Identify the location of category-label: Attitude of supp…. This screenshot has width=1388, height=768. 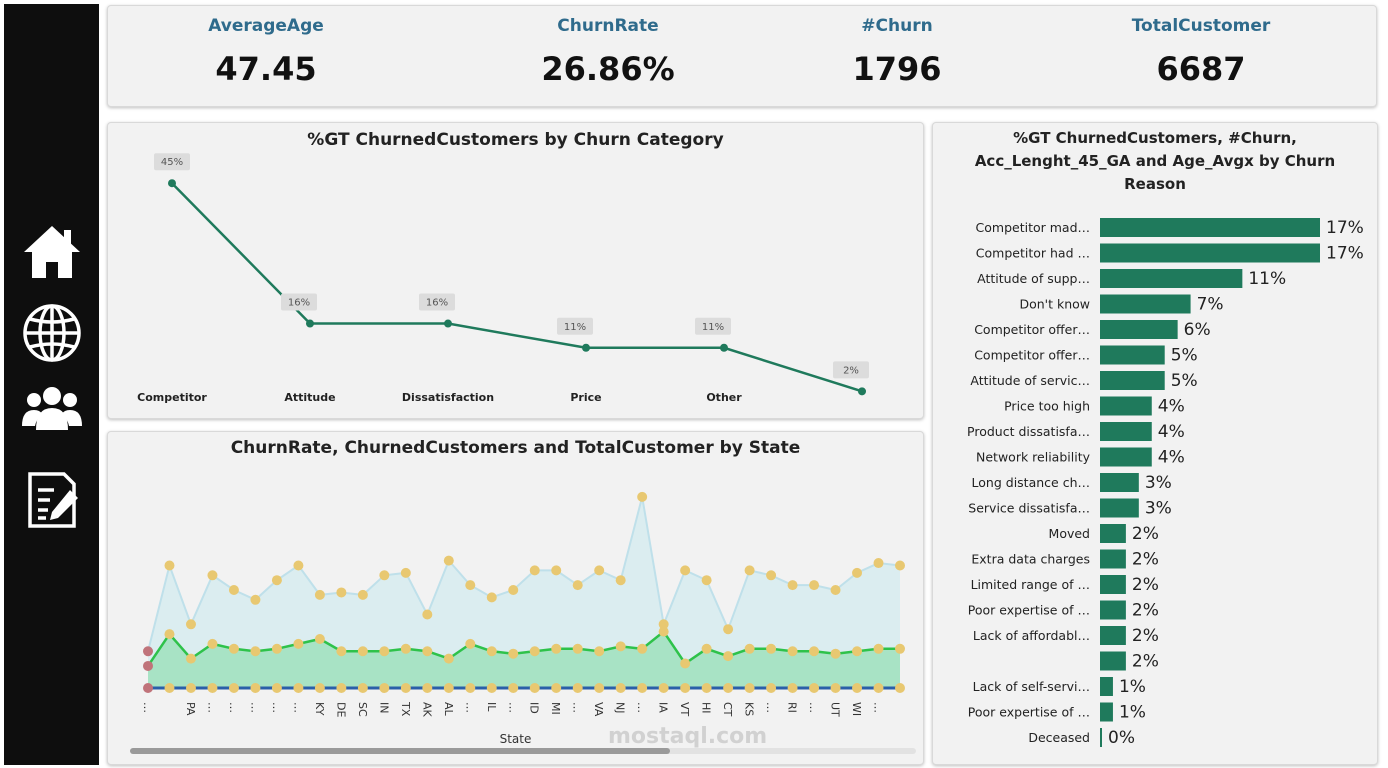
(1033, 278).